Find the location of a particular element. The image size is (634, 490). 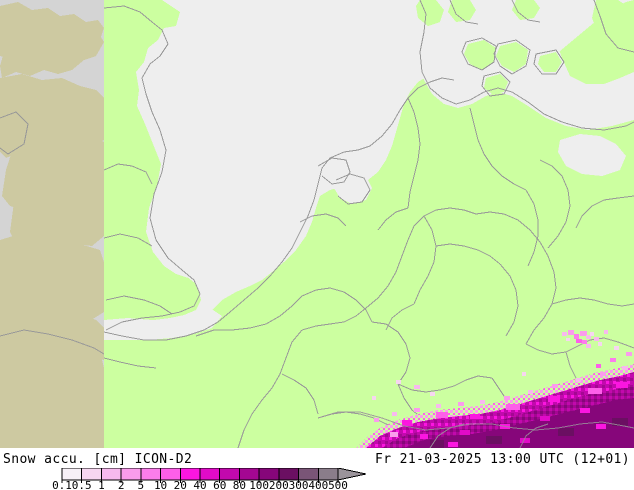

outside-domain-land-ireland is located at coordinates (13, 133).